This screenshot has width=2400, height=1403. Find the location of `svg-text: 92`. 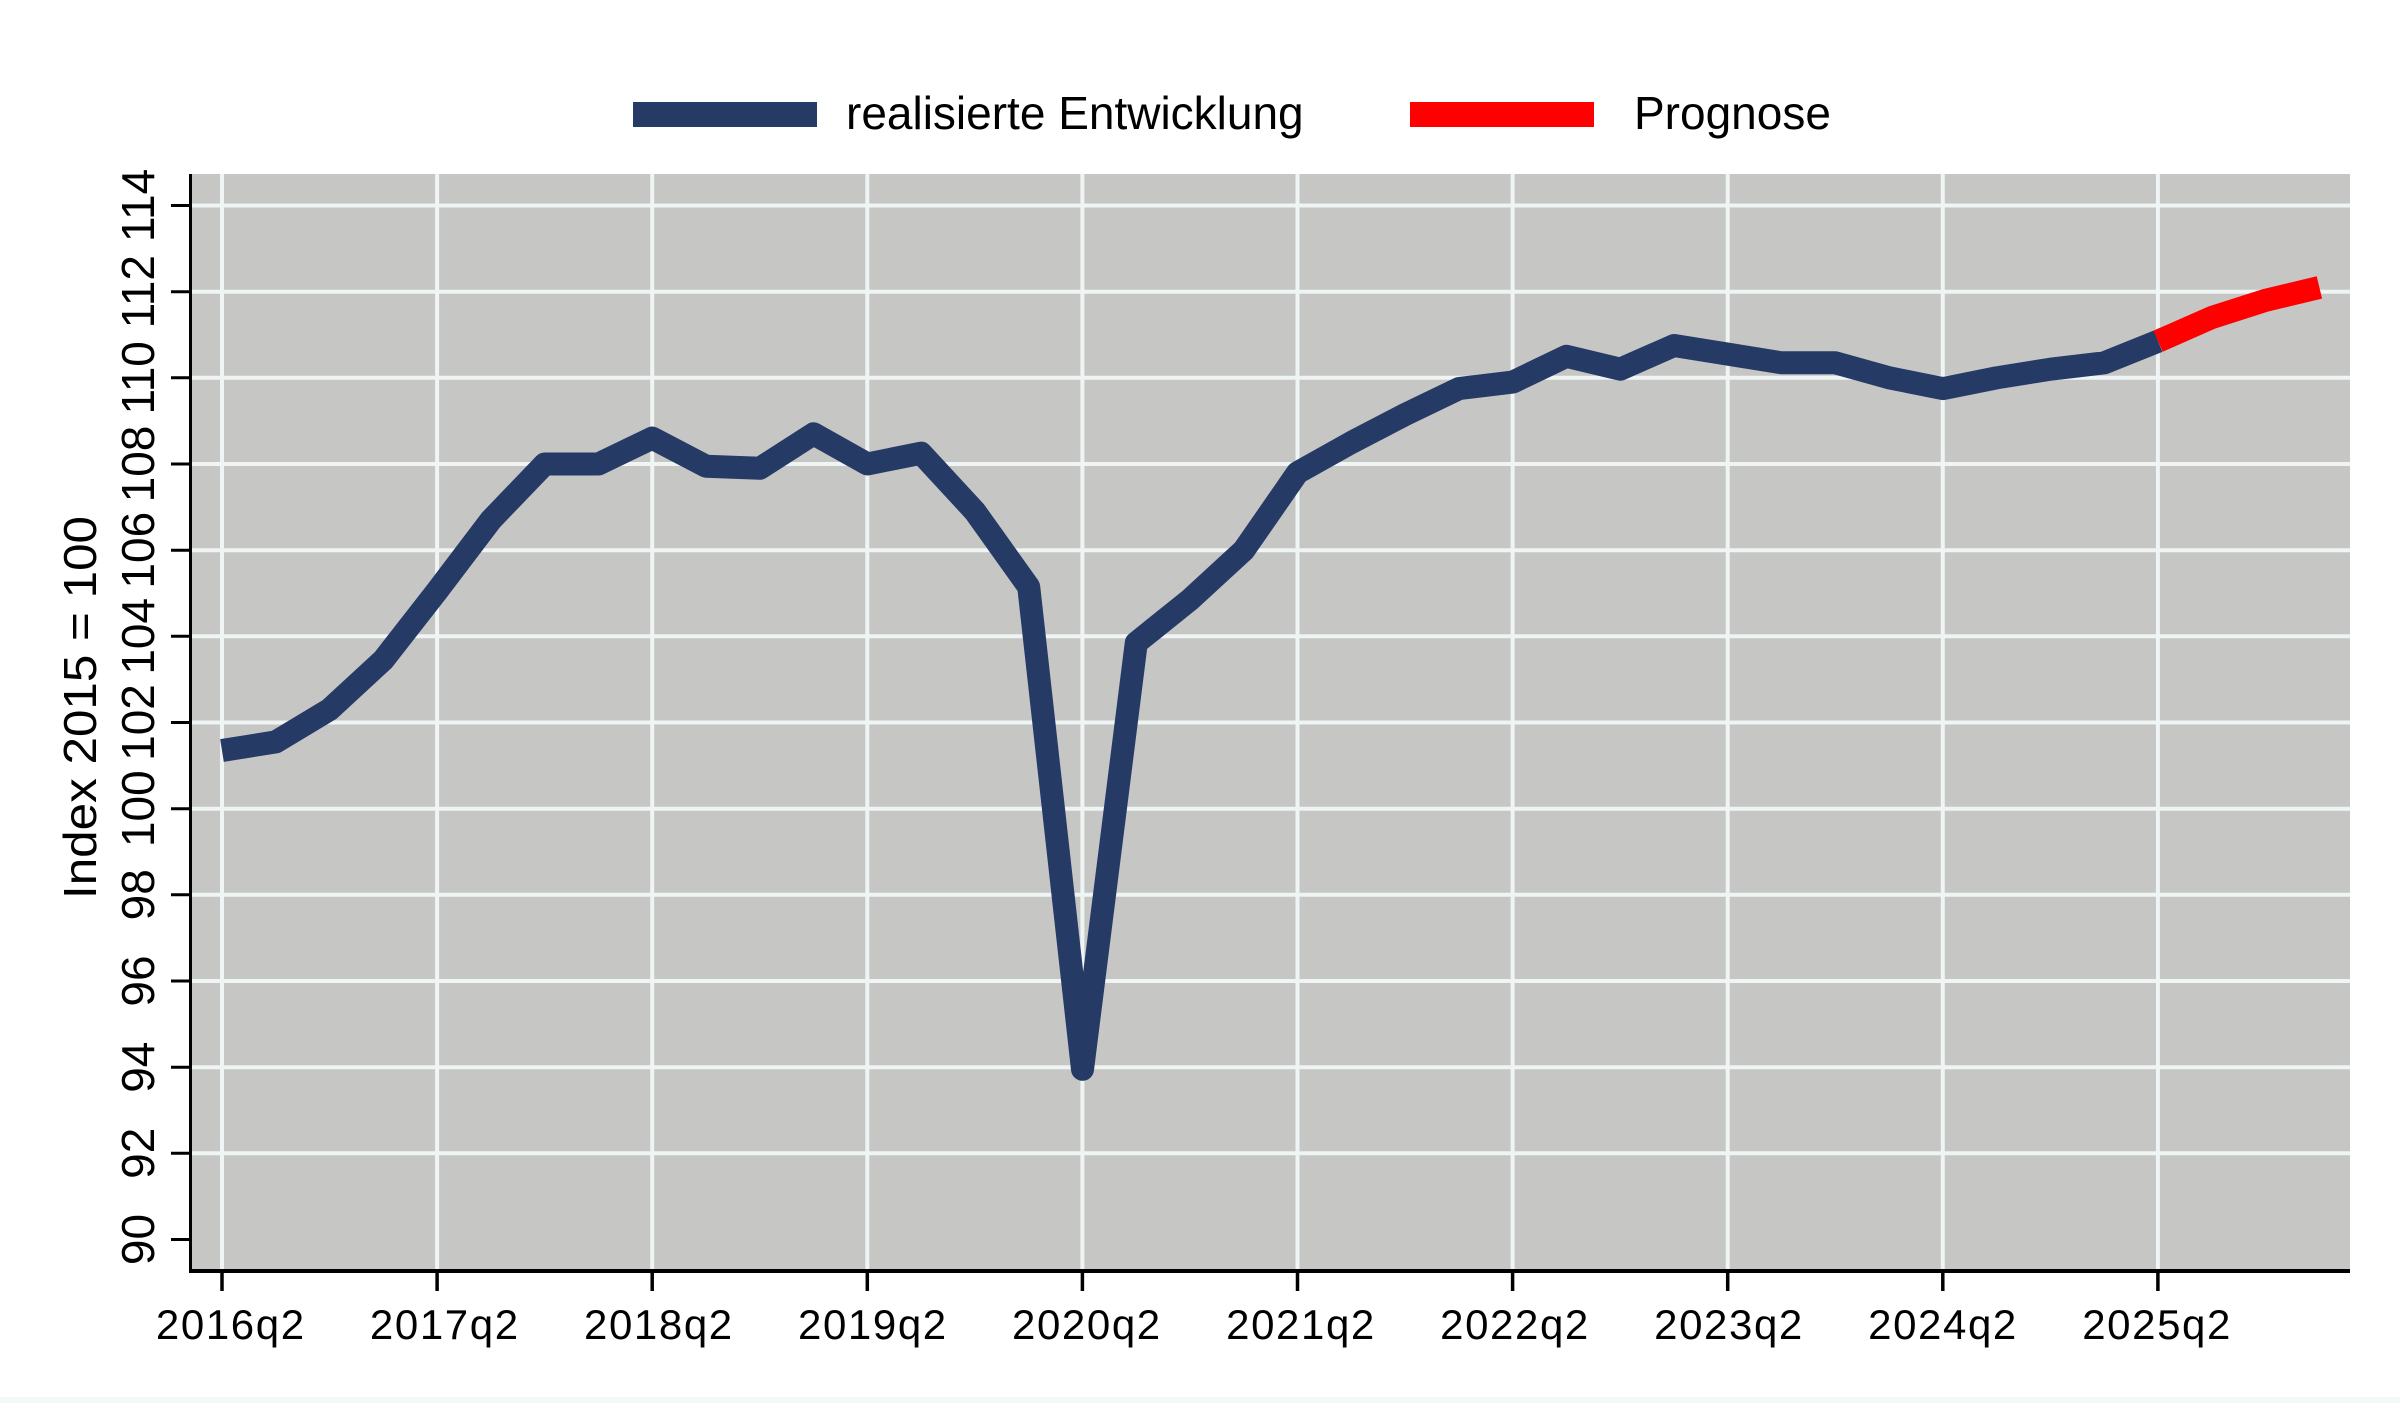

svg-text: 92 is located at coordinates (138, 1153).